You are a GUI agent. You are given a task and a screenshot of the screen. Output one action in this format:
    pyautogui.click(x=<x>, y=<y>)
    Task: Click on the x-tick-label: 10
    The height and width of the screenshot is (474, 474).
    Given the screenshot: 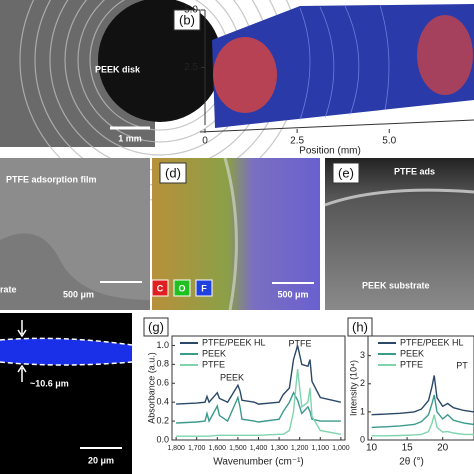 What is the action you would take?
    pyautogui.click(x=372, y=448)
    